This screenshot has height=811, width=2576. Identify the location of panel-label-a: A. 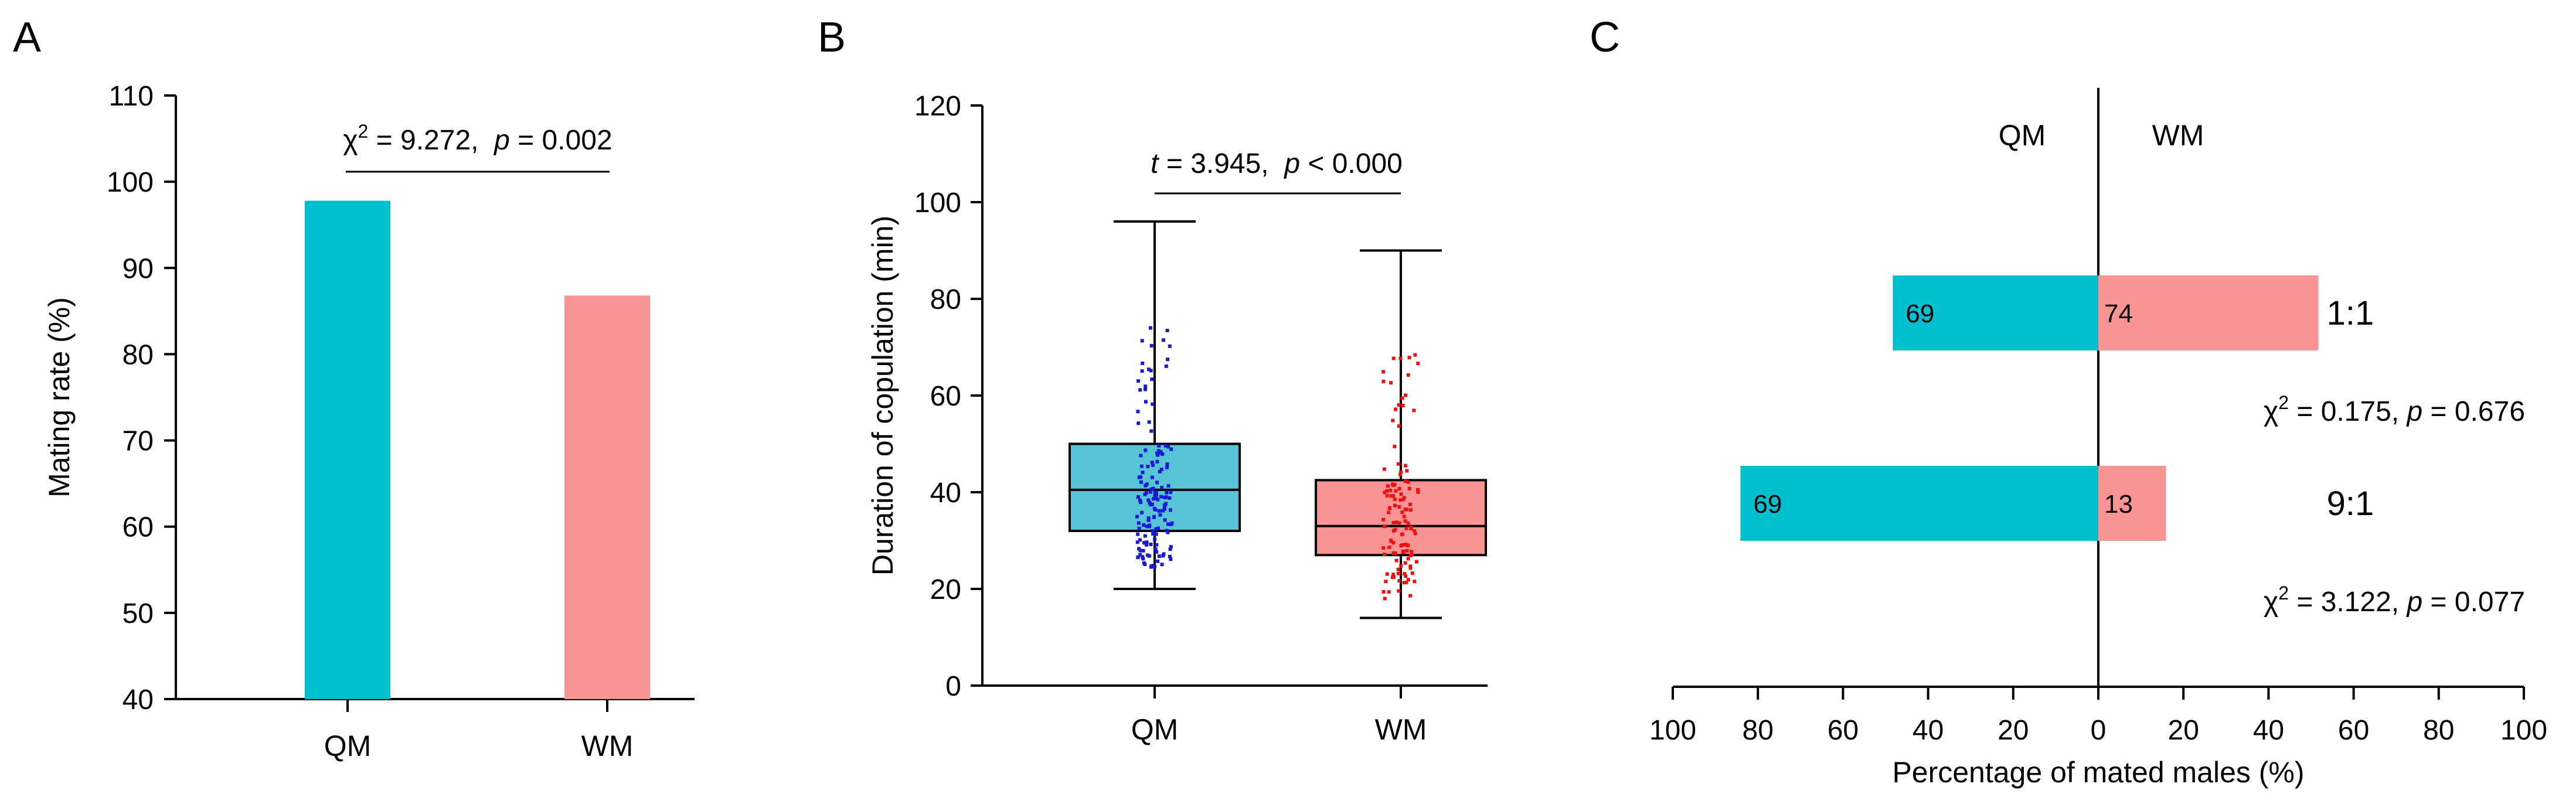
(27, 37).